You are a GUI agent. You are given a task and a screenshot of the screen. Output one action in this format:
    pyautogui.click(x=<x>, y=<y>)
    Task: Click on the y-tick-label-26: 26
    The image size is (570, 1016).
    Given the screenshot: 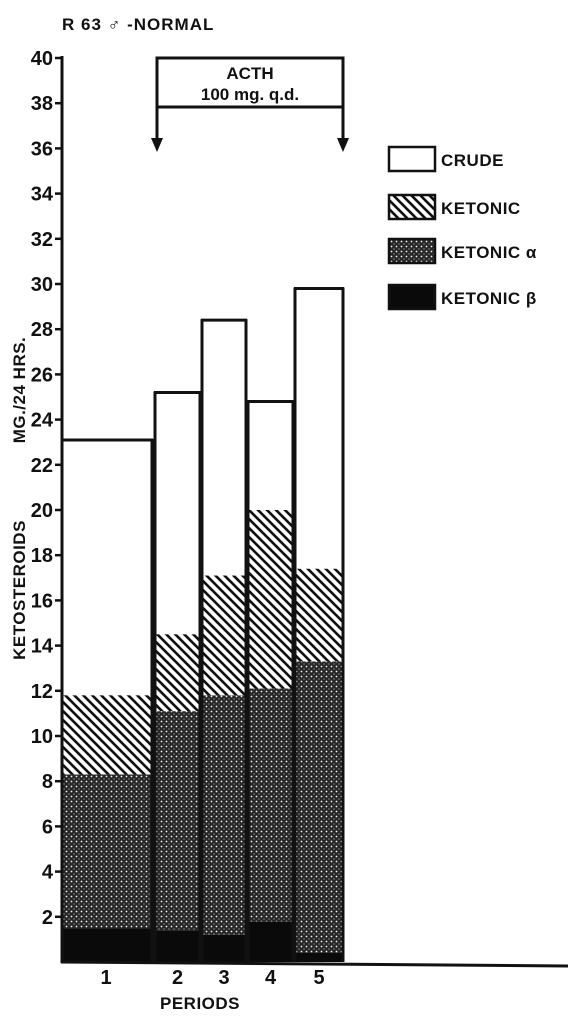 What is the action you would take?
    pyautogui.click(x=42, y=375)
    